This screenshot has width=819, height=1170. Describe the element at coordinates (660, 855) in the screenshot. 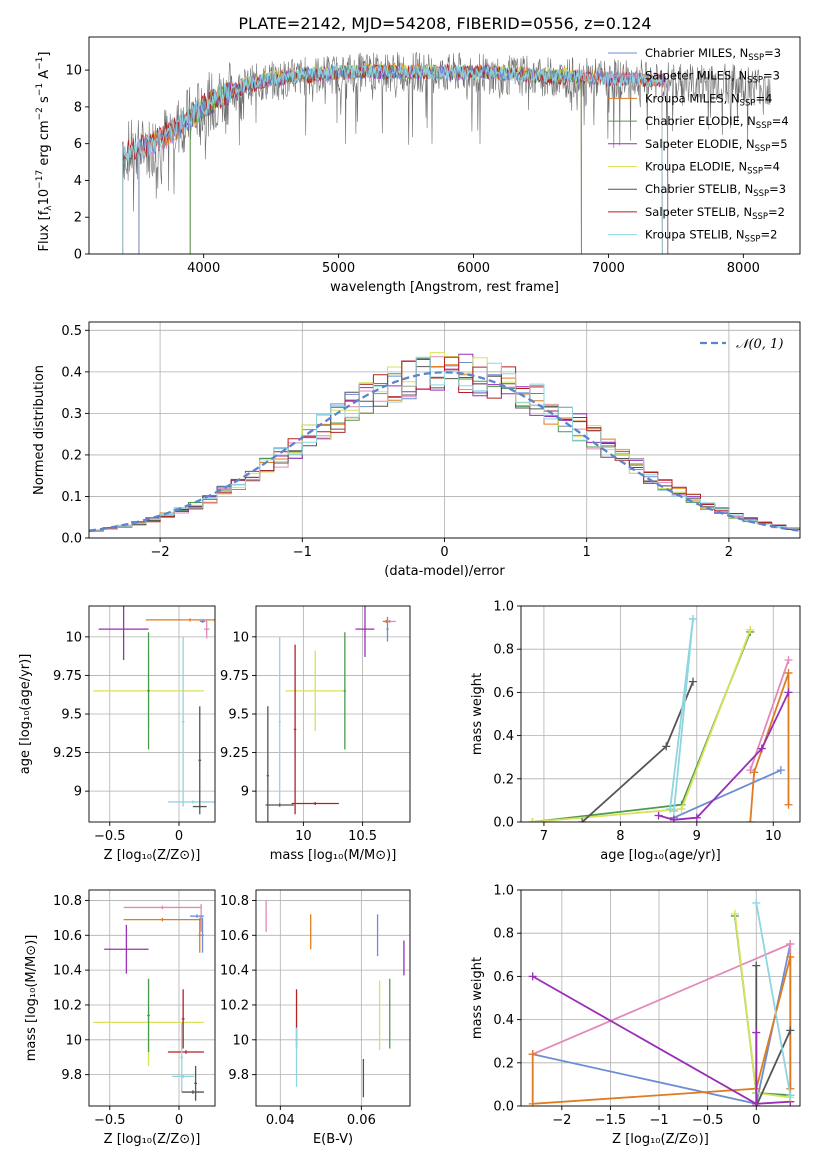

I see `x-axis-label: age [log₁₀(age/yr)]` at that location.